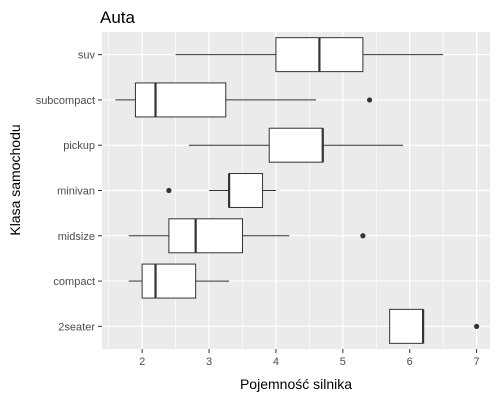 Image resolution: width=500 pixels, height=400 pixels. Describe the element at coordinates (65, 101) in the screenshot. I see `y-tick-label: subcompact` at that location.